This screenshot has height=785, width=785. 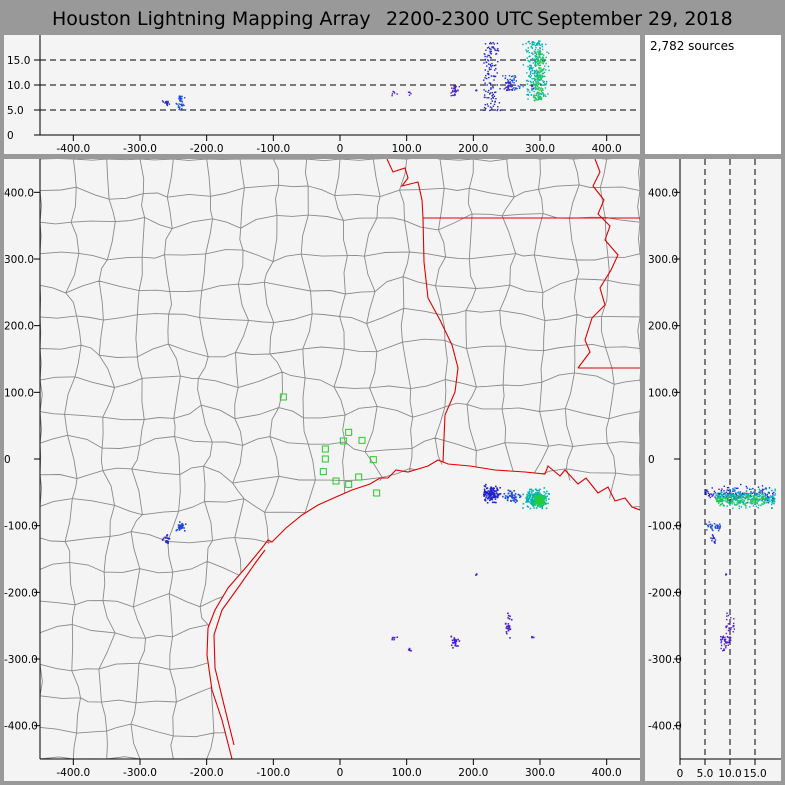 What do you see at coordinates (340, 149) in the screenshot?
I see `top-x-tick-label: 0` at bounding box center [340, 149].